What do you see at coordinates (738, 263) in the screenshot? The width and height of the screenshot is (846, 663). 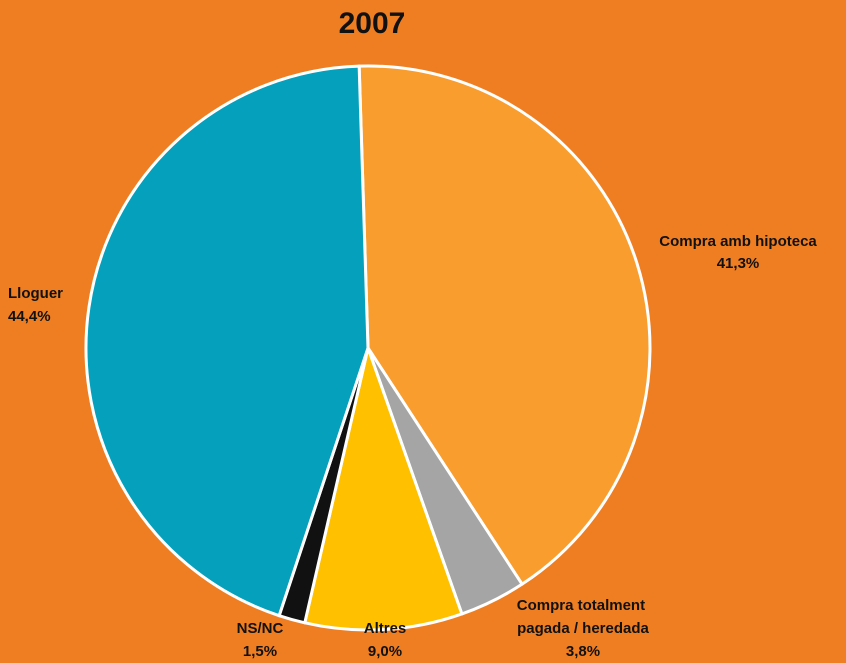 I see `slice-label-compra-amb-hipoteca-value: 41,3%` at bounding box center [738, 263].